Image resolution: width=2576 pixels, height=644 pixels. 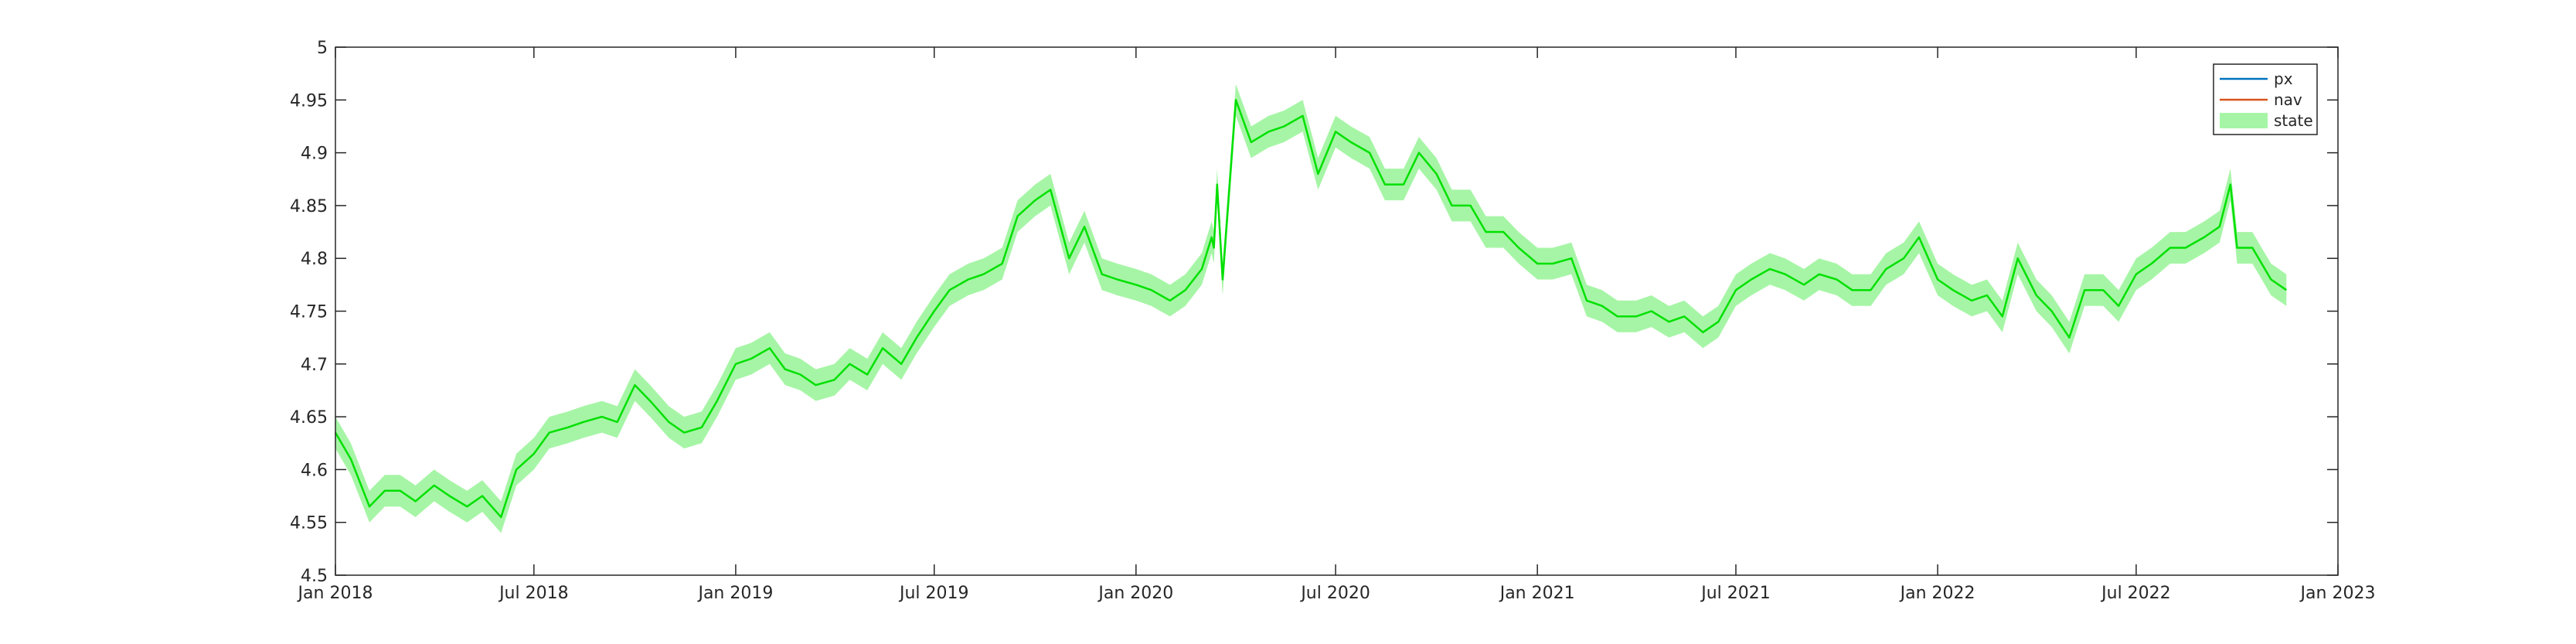 What do you see at coordinates (2337, 593) in the screenshot?
I see `x-tick-label: Jan 2023` at bounding box center [2337, 593].